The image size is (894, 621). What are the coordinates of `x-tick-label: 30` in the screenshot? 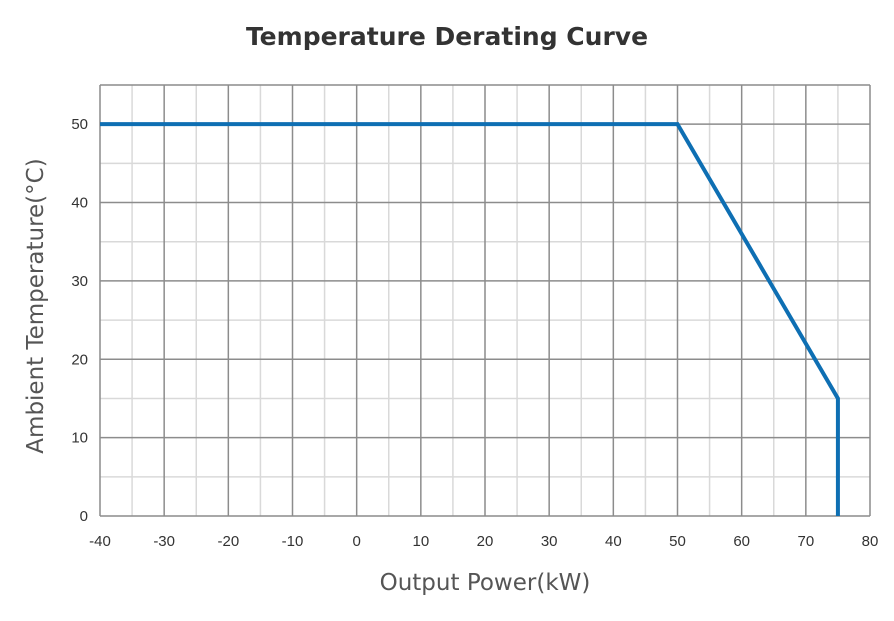 It's located at (549, 541).